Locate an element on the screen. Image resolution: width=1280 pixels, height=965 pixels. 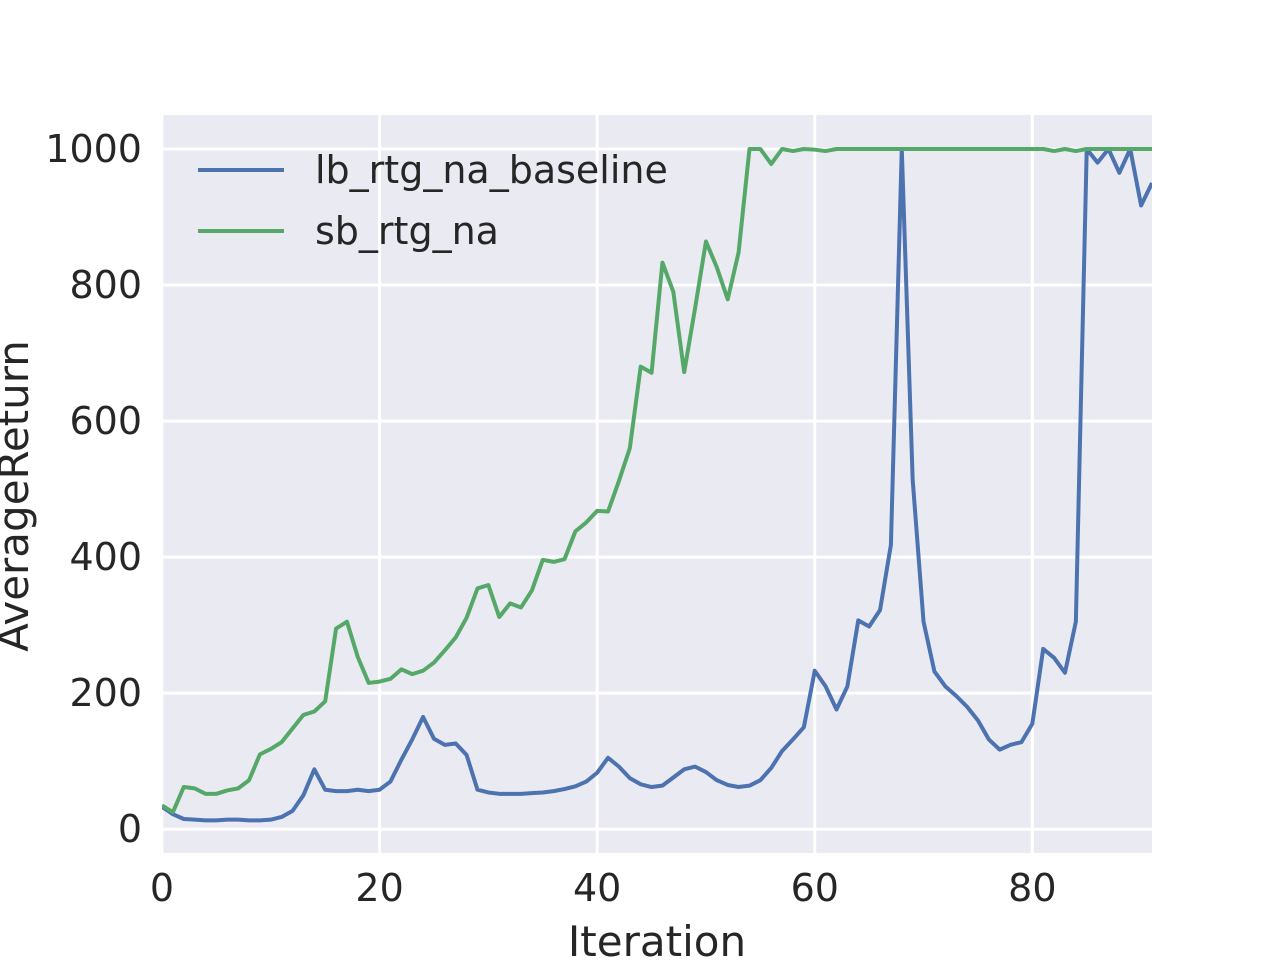
legend-label: lb_rtg_na_baseline is located at coordinates (491, 170).